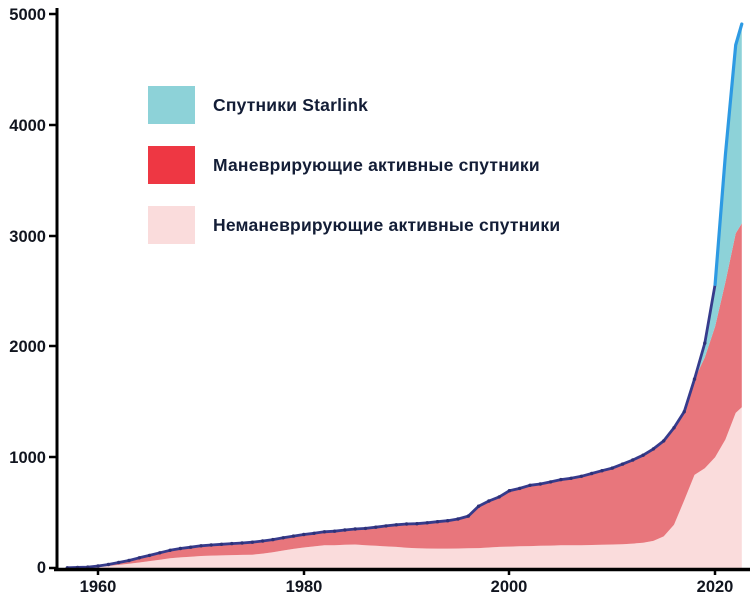 The height and width of the screenshot is (597, 753). I want to click on y-axis: 5000 4000 3000 2000 1000 0, so click(34, 291).